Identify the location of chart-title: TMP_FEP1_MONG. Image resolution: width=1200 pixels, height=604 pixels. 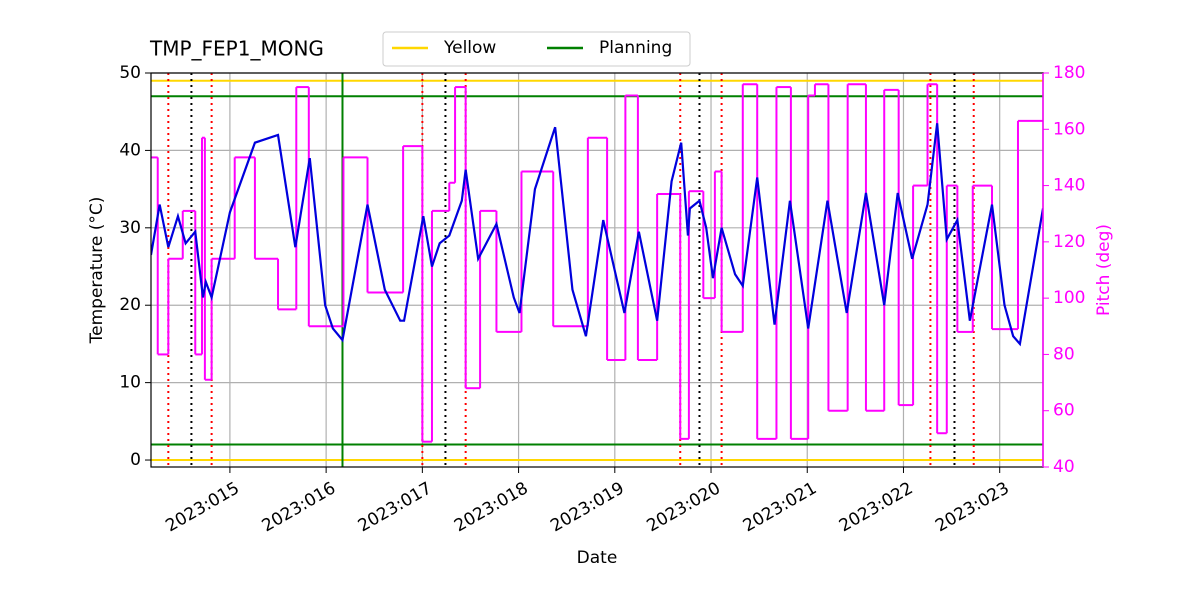
(236, 49).